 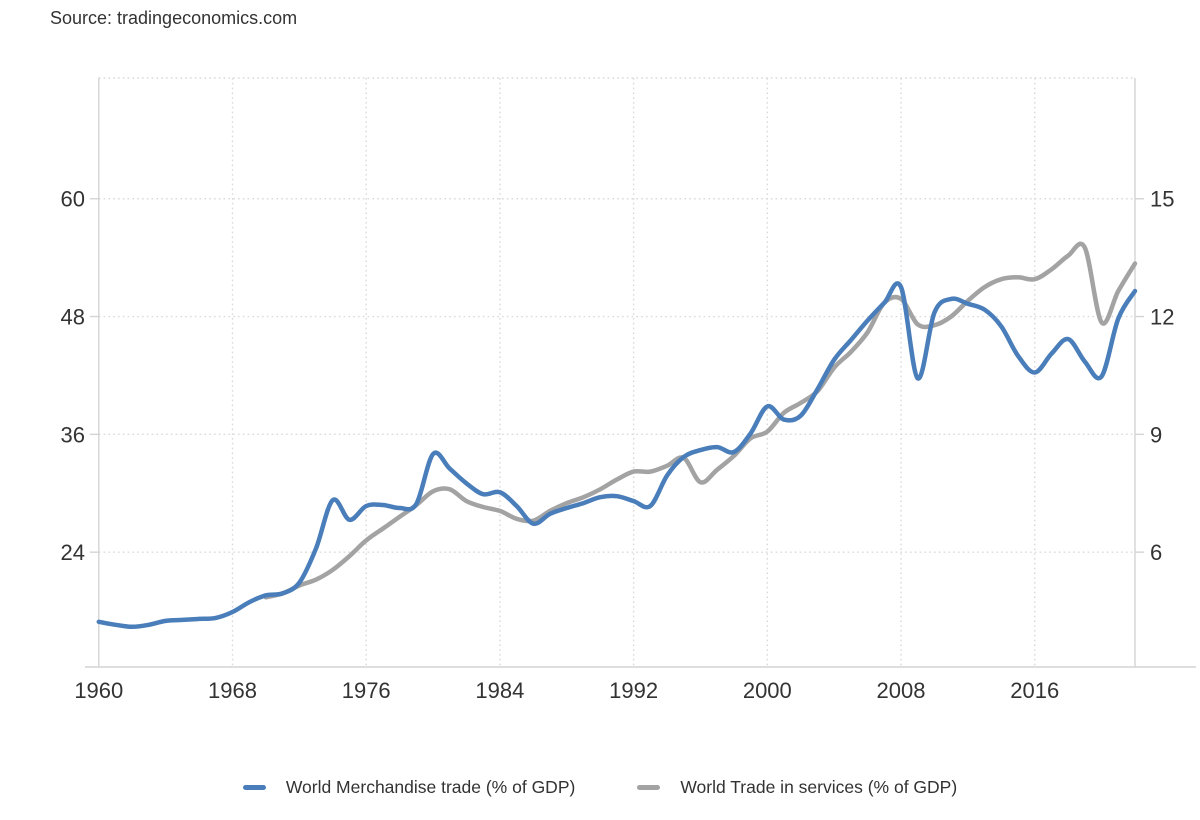 What do you see at coordinates (767, 690) in the screenshot?
I see `x-axis-label: 2000` at bounding box center [767, 690].